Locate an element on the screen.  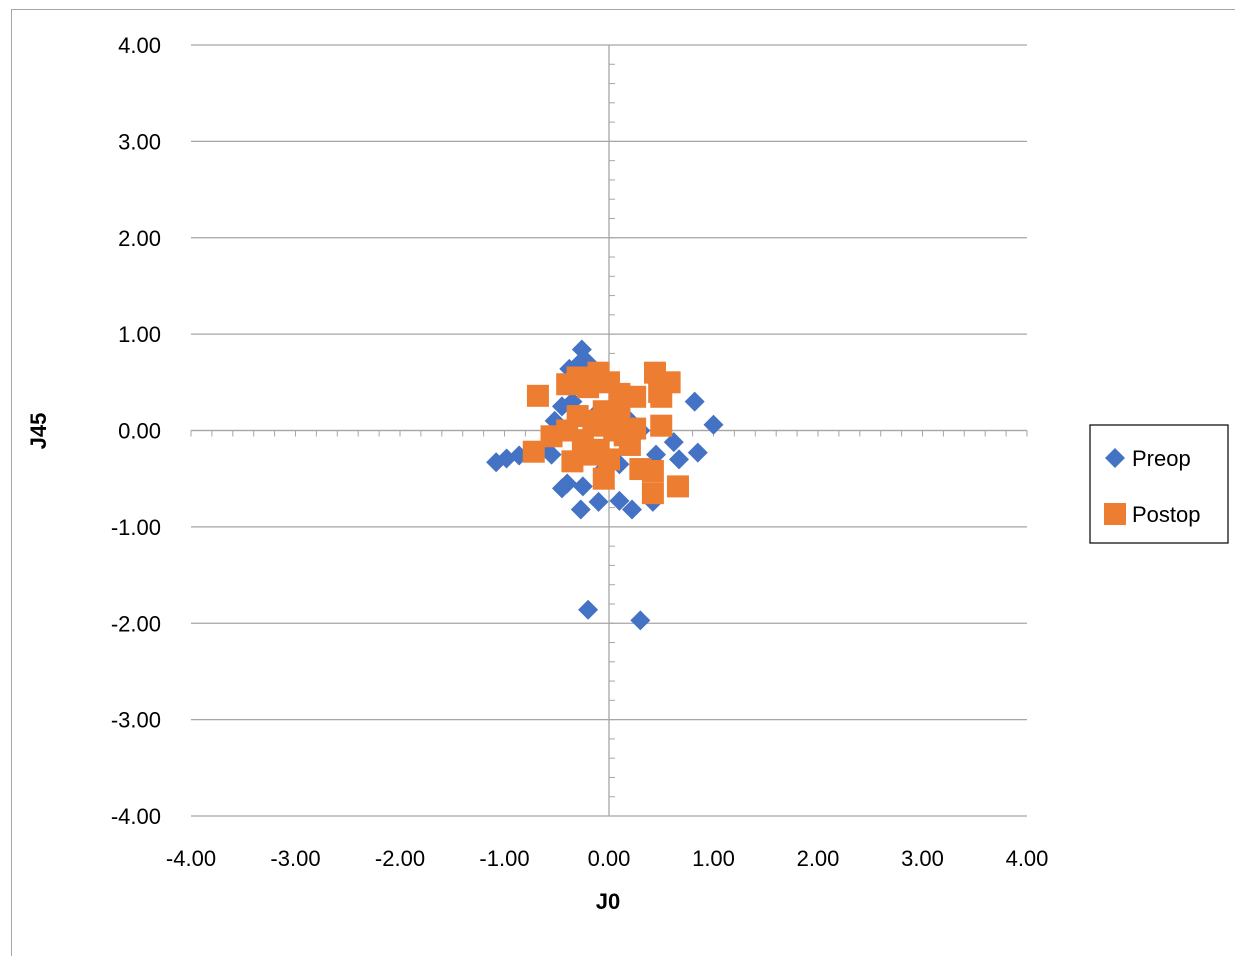
x-tick-labels: -4.00 -3.00 -2.00 -1.00 0.00 1.00 2.00 3.00 4.00 is located at coordinates (607, 858).